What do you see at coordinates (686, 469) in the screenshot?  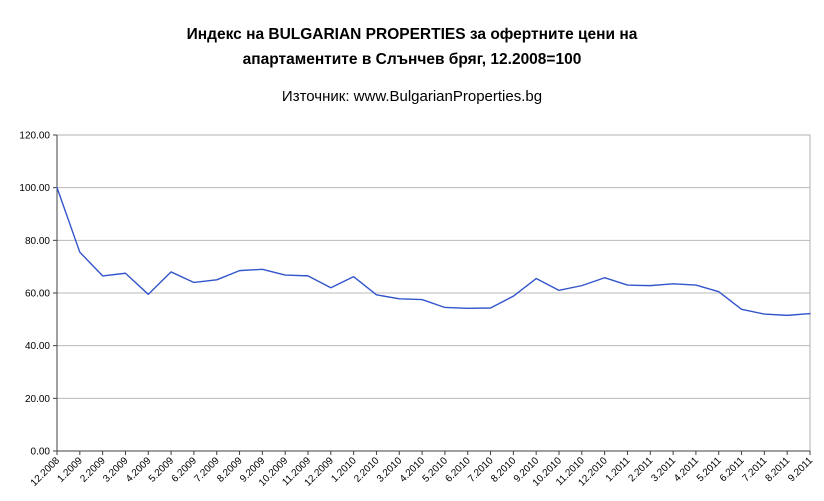 I see `x-axis-tick-label: 4.2011` at bounding box center [686, 469].